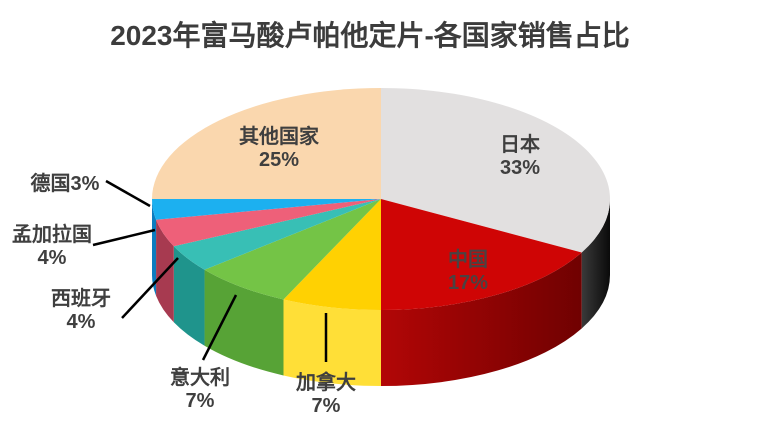  I want to click on pie-slice-germany-side, so click(154, 247).